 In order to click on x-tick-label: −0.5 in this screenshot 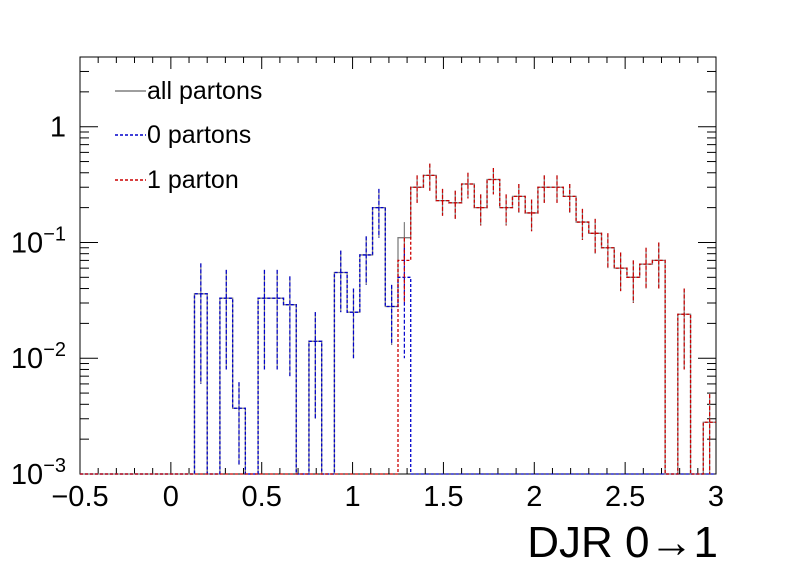, I will do `click(79, 497)`.